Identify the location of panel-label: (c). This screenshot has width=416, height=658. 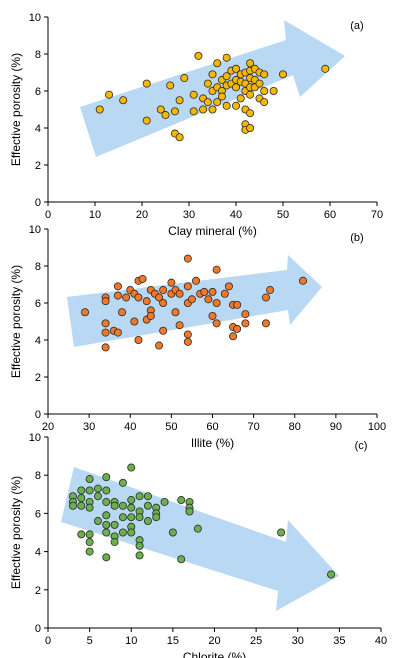
(361, 446).